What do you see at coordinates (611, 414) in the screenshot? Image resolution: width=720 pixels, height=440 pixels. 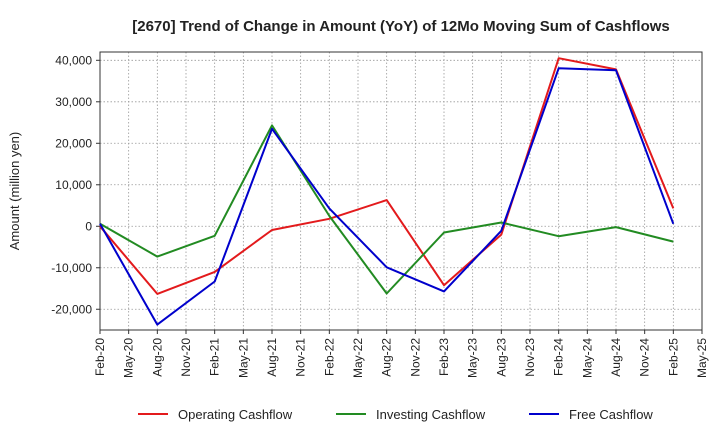 I see `legend-label: Free Cashflow` at bounding box center [611, 414].